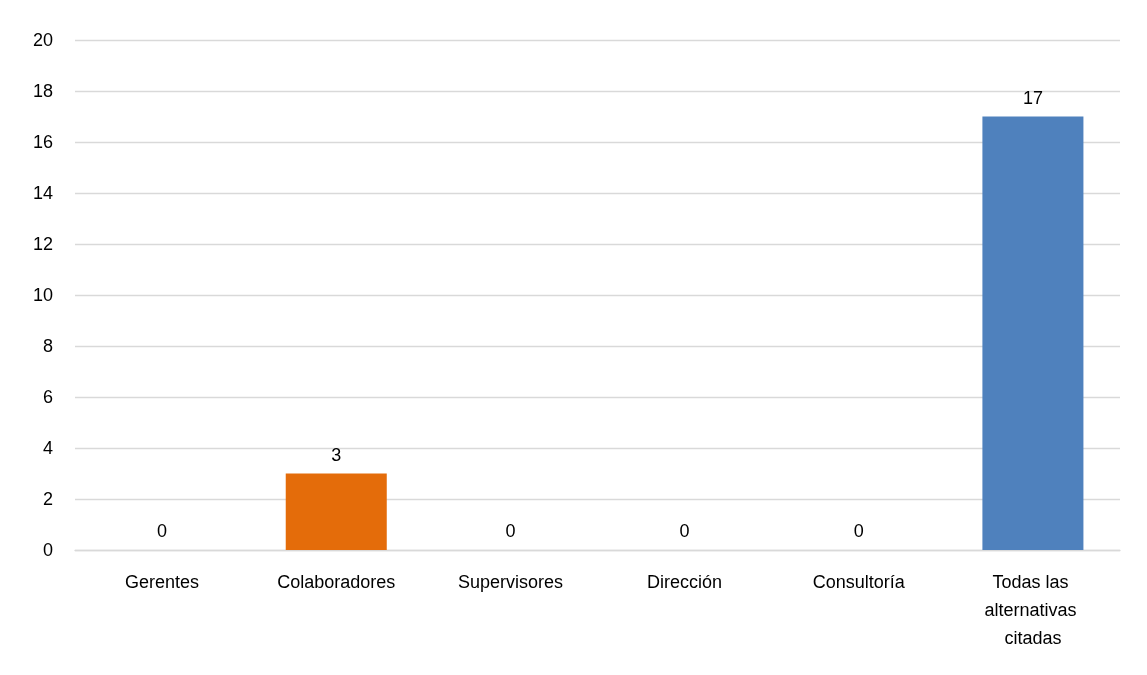  Describe the element at coordinates (510, 582) in the screenshot. I see `x-tick-label: Supervisores` at that location.